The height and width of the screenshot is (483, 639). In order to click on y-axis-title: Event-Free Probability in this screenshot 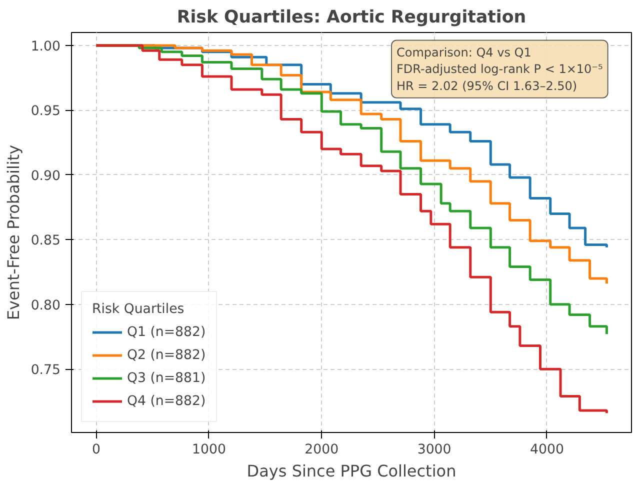, I will do `click(13, 232)`.